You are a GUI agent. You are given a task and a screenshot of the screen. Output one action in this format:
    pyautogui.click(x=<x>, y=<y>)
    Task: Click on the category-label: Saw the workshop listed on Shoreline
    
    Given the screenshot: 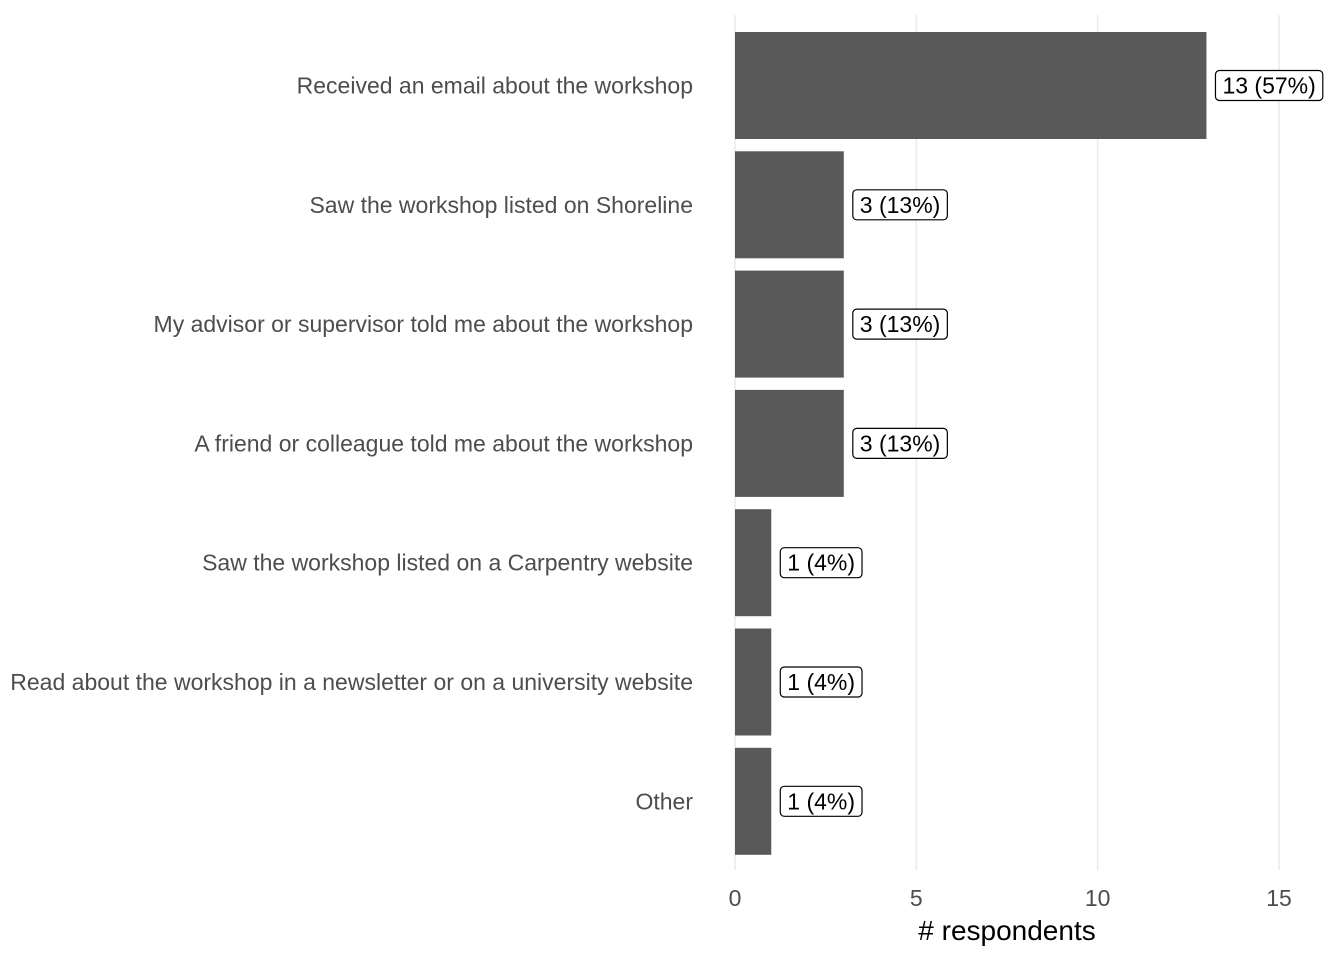 What is the action you would take?
    pyautogui.click(x=501, y=205)
    